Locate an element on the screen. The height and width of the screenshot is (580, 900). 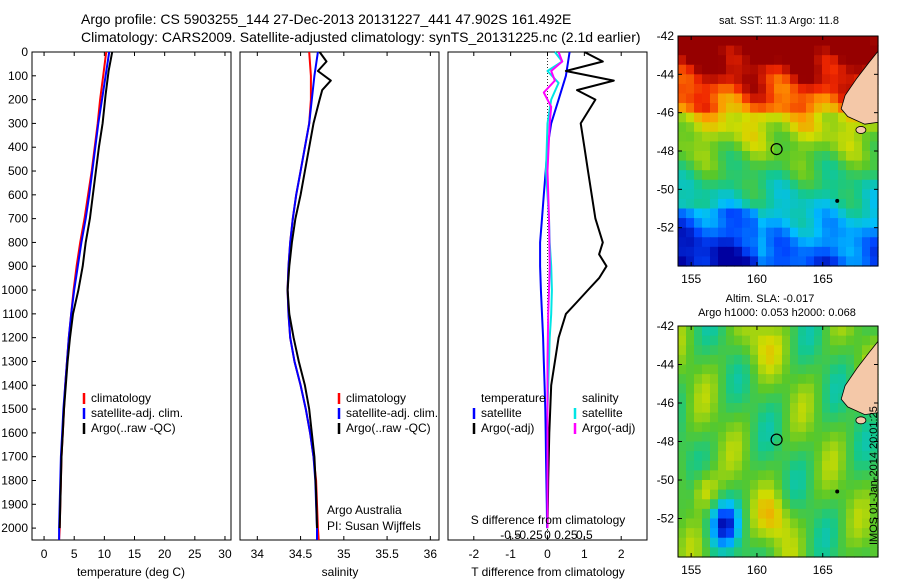
lat-label: -50 is located at coordinates (666, 480).